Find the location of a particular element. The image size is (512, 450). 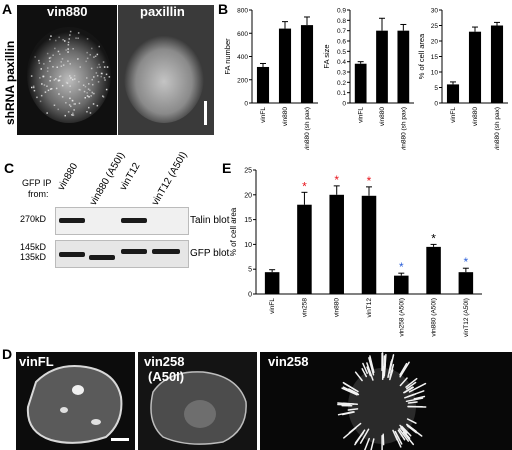

chart-e-category-label-3: vinT12 is located at coordinates (369, 308).